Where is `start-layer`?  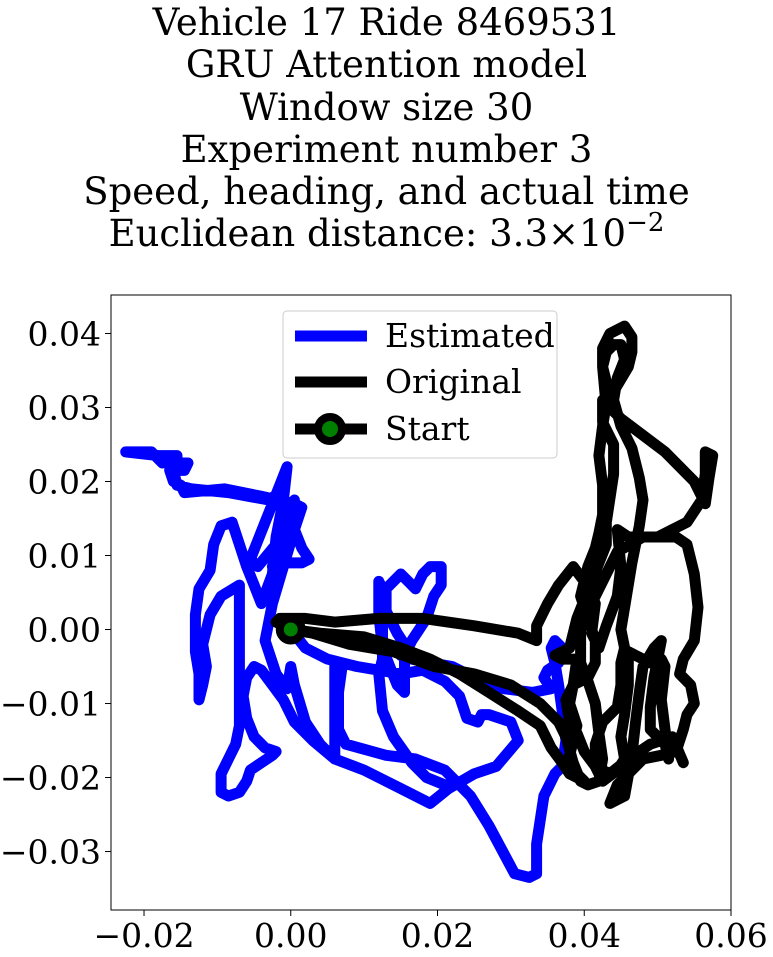
start-layer is located at coordinates (290, 629).